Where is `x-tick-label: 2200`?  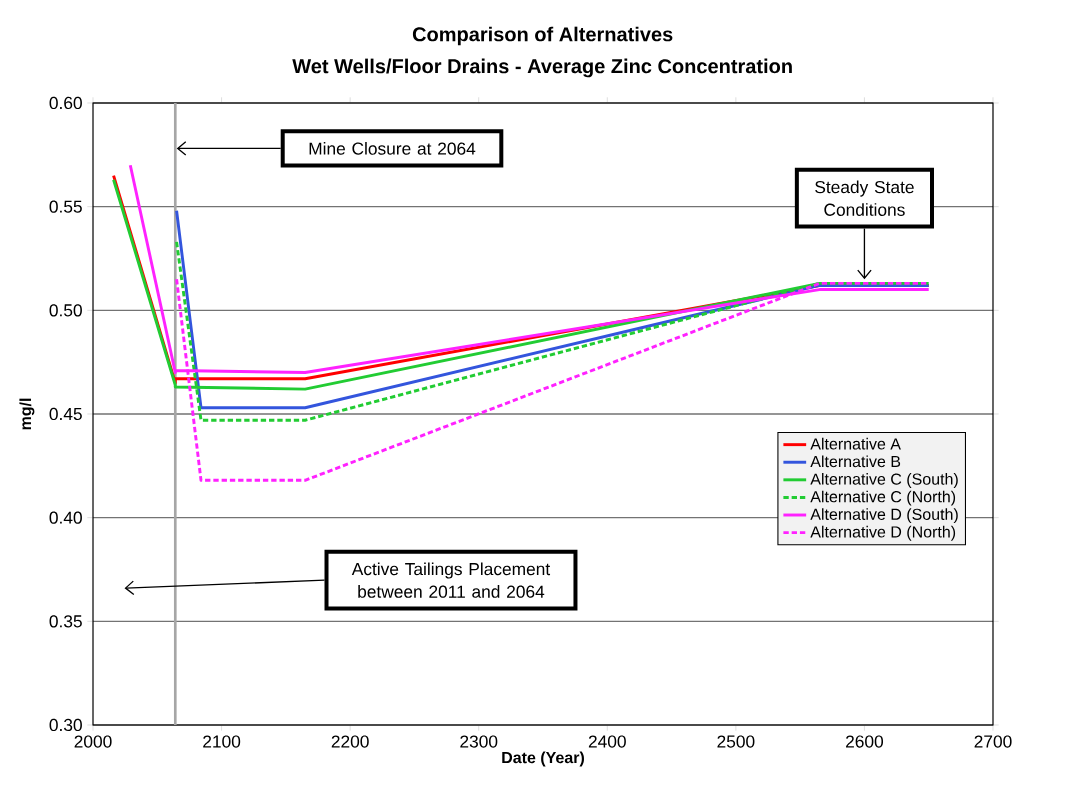
x-tick-label: 2200 is located at coordinates (350, 741).